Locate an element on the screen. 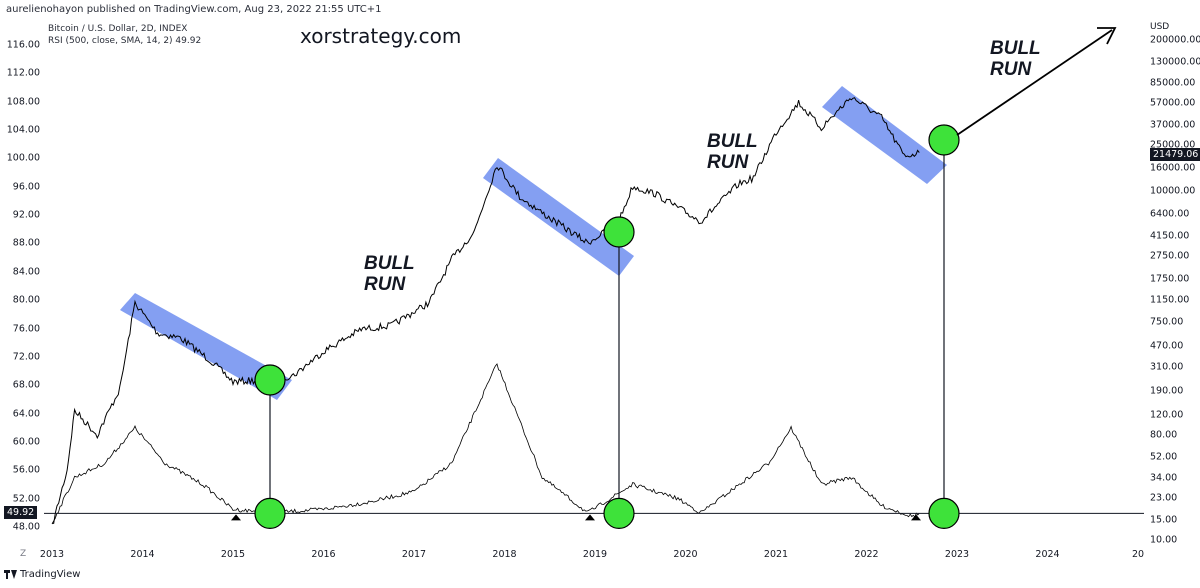  price-tick-label: 16000.00 is located at coordinates (1173, 168).